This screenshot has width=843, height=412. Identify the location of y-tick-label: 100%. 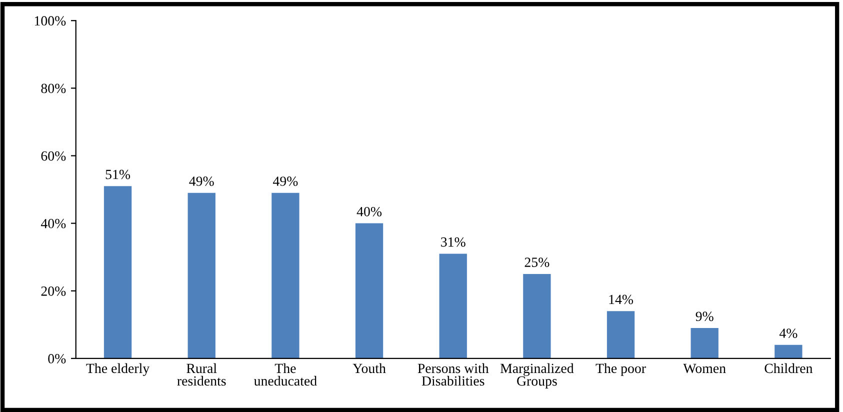
(50, 21).